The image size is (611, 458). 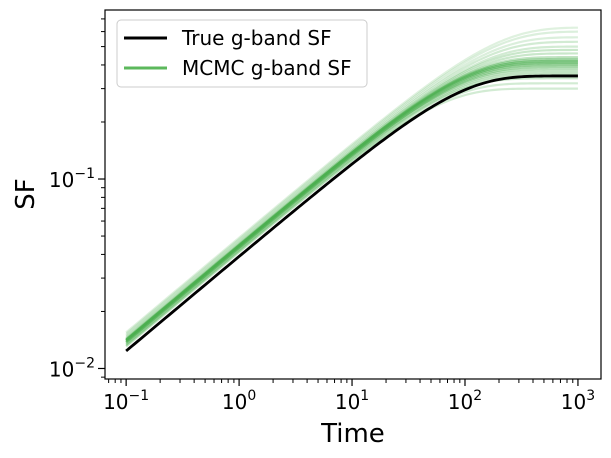 I want to click on legend-box, so click(x=242, y=53).